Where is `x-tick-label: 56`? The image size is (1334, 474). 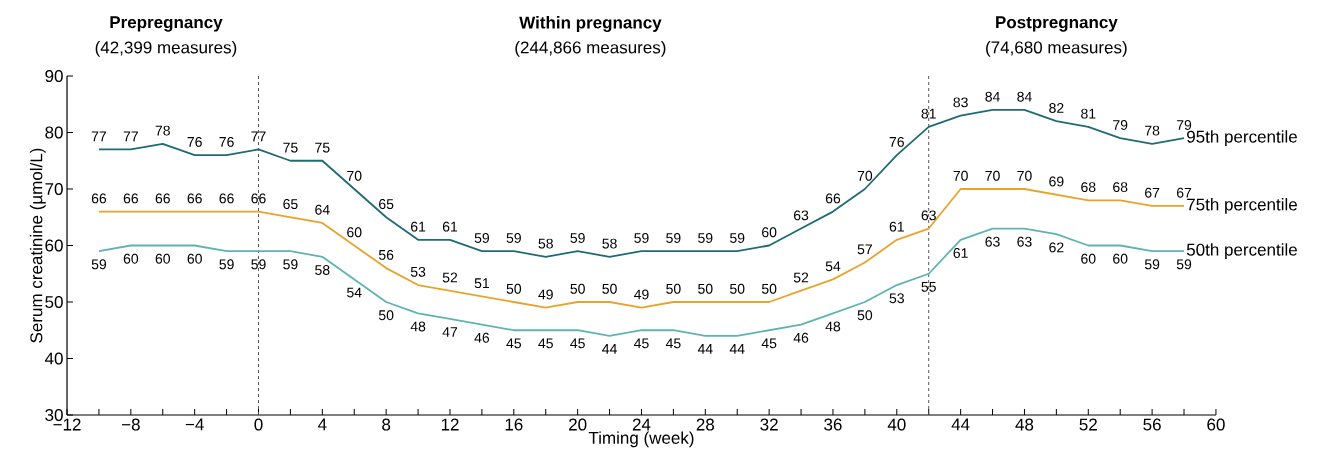 x-tick-label: 56 is located at coordinates (1152, 424).